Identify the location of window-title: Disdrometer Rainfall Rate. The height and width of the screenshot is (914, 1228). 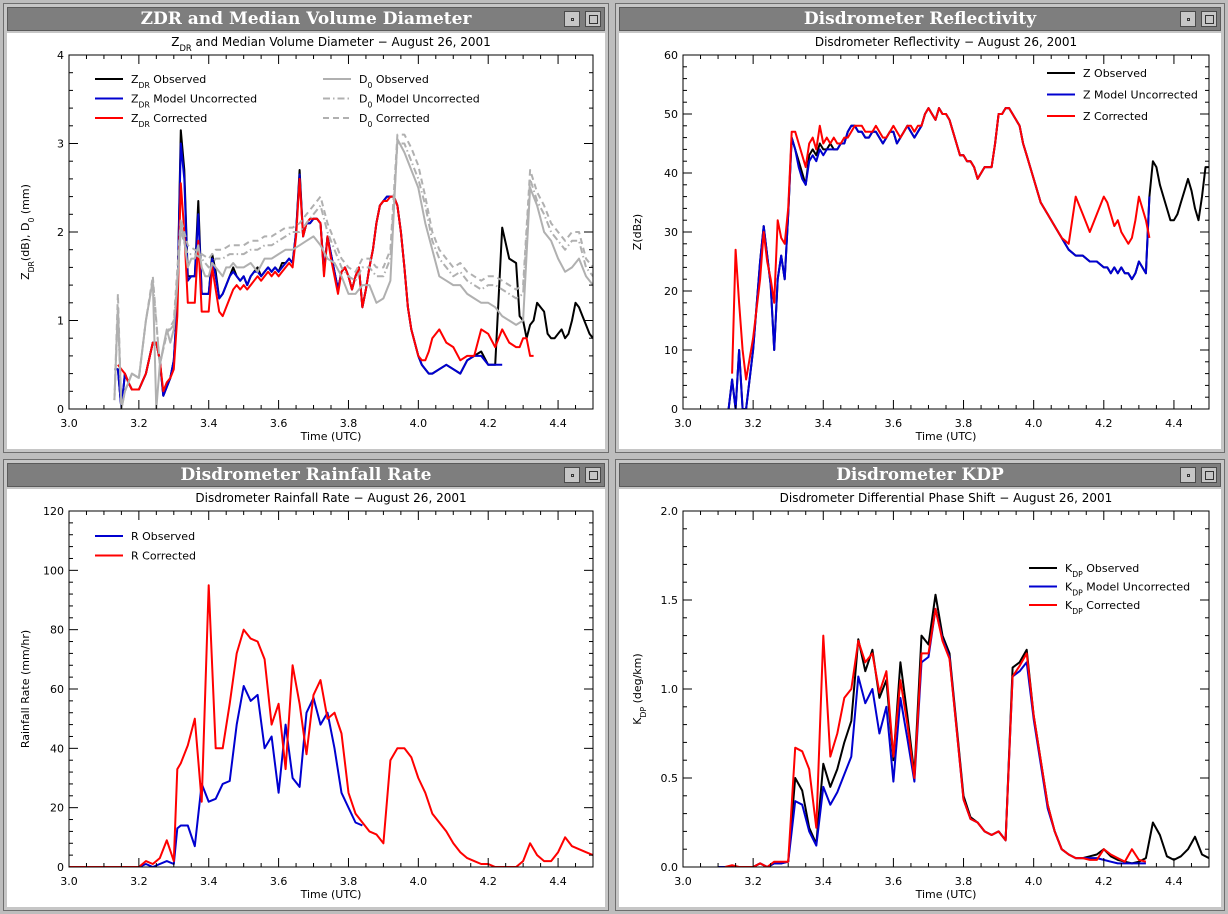
(306, 475).